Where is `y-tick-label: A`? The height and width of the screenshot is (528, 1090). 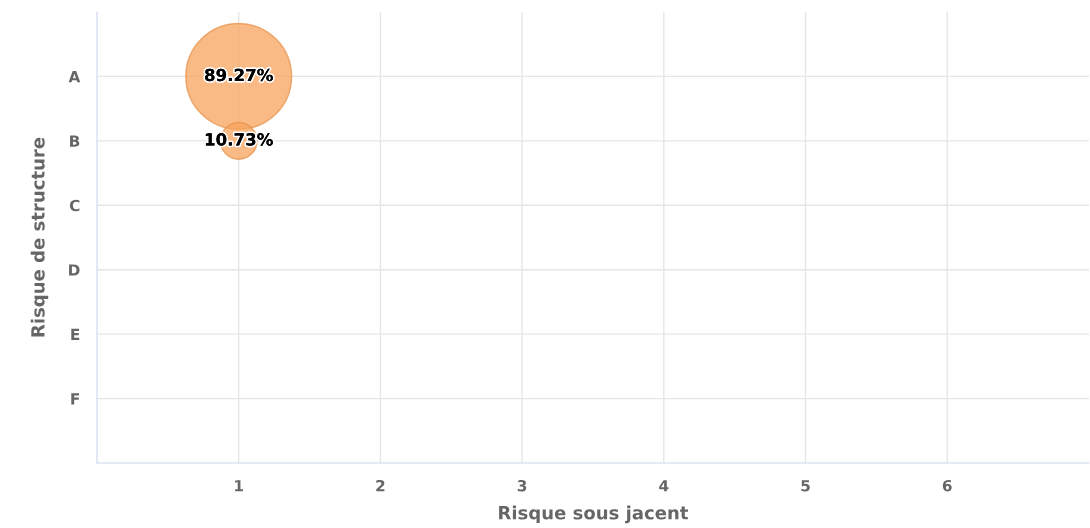 y-tick-label: A is located at coordinates (74, 77).